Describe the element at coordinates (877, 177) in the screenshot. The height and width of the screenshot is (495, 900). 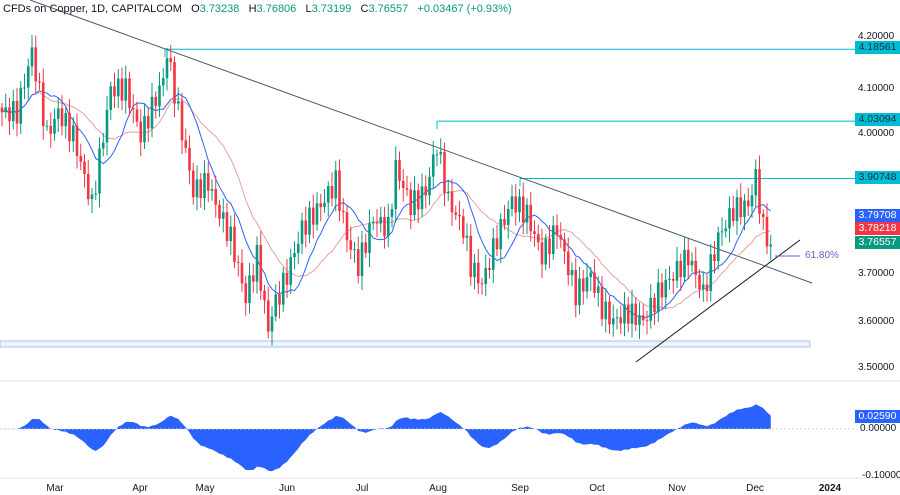
I see `level-tag: 3.90748` at that location.